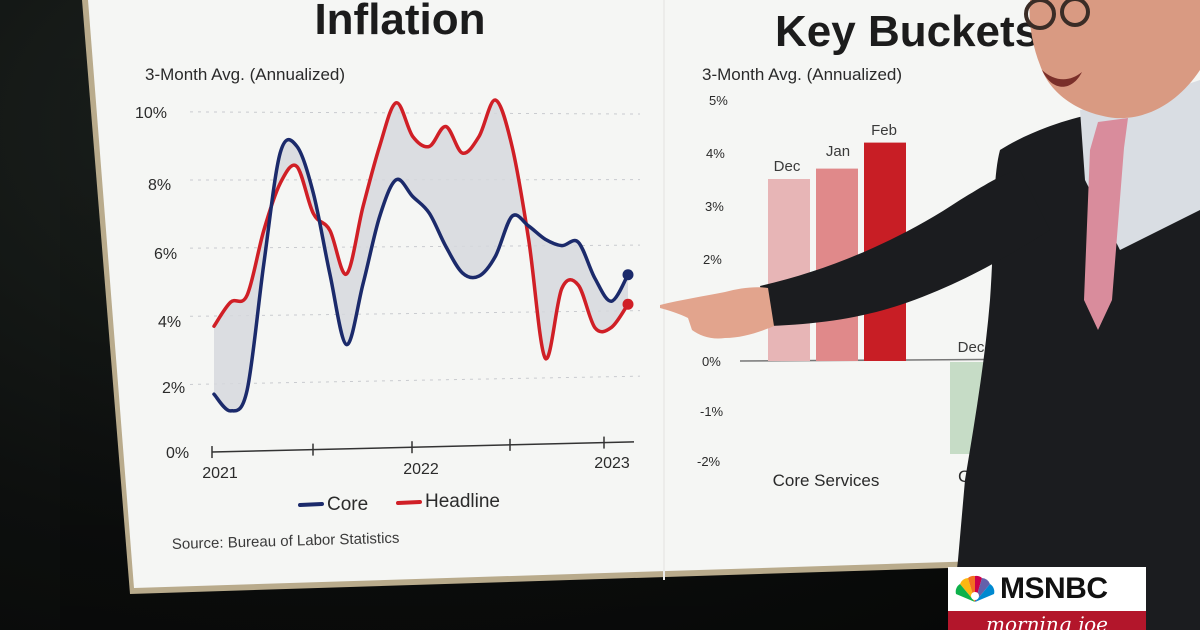 This screenshot has width=1200, height=630. I want to click on head, so click(1114, 59).